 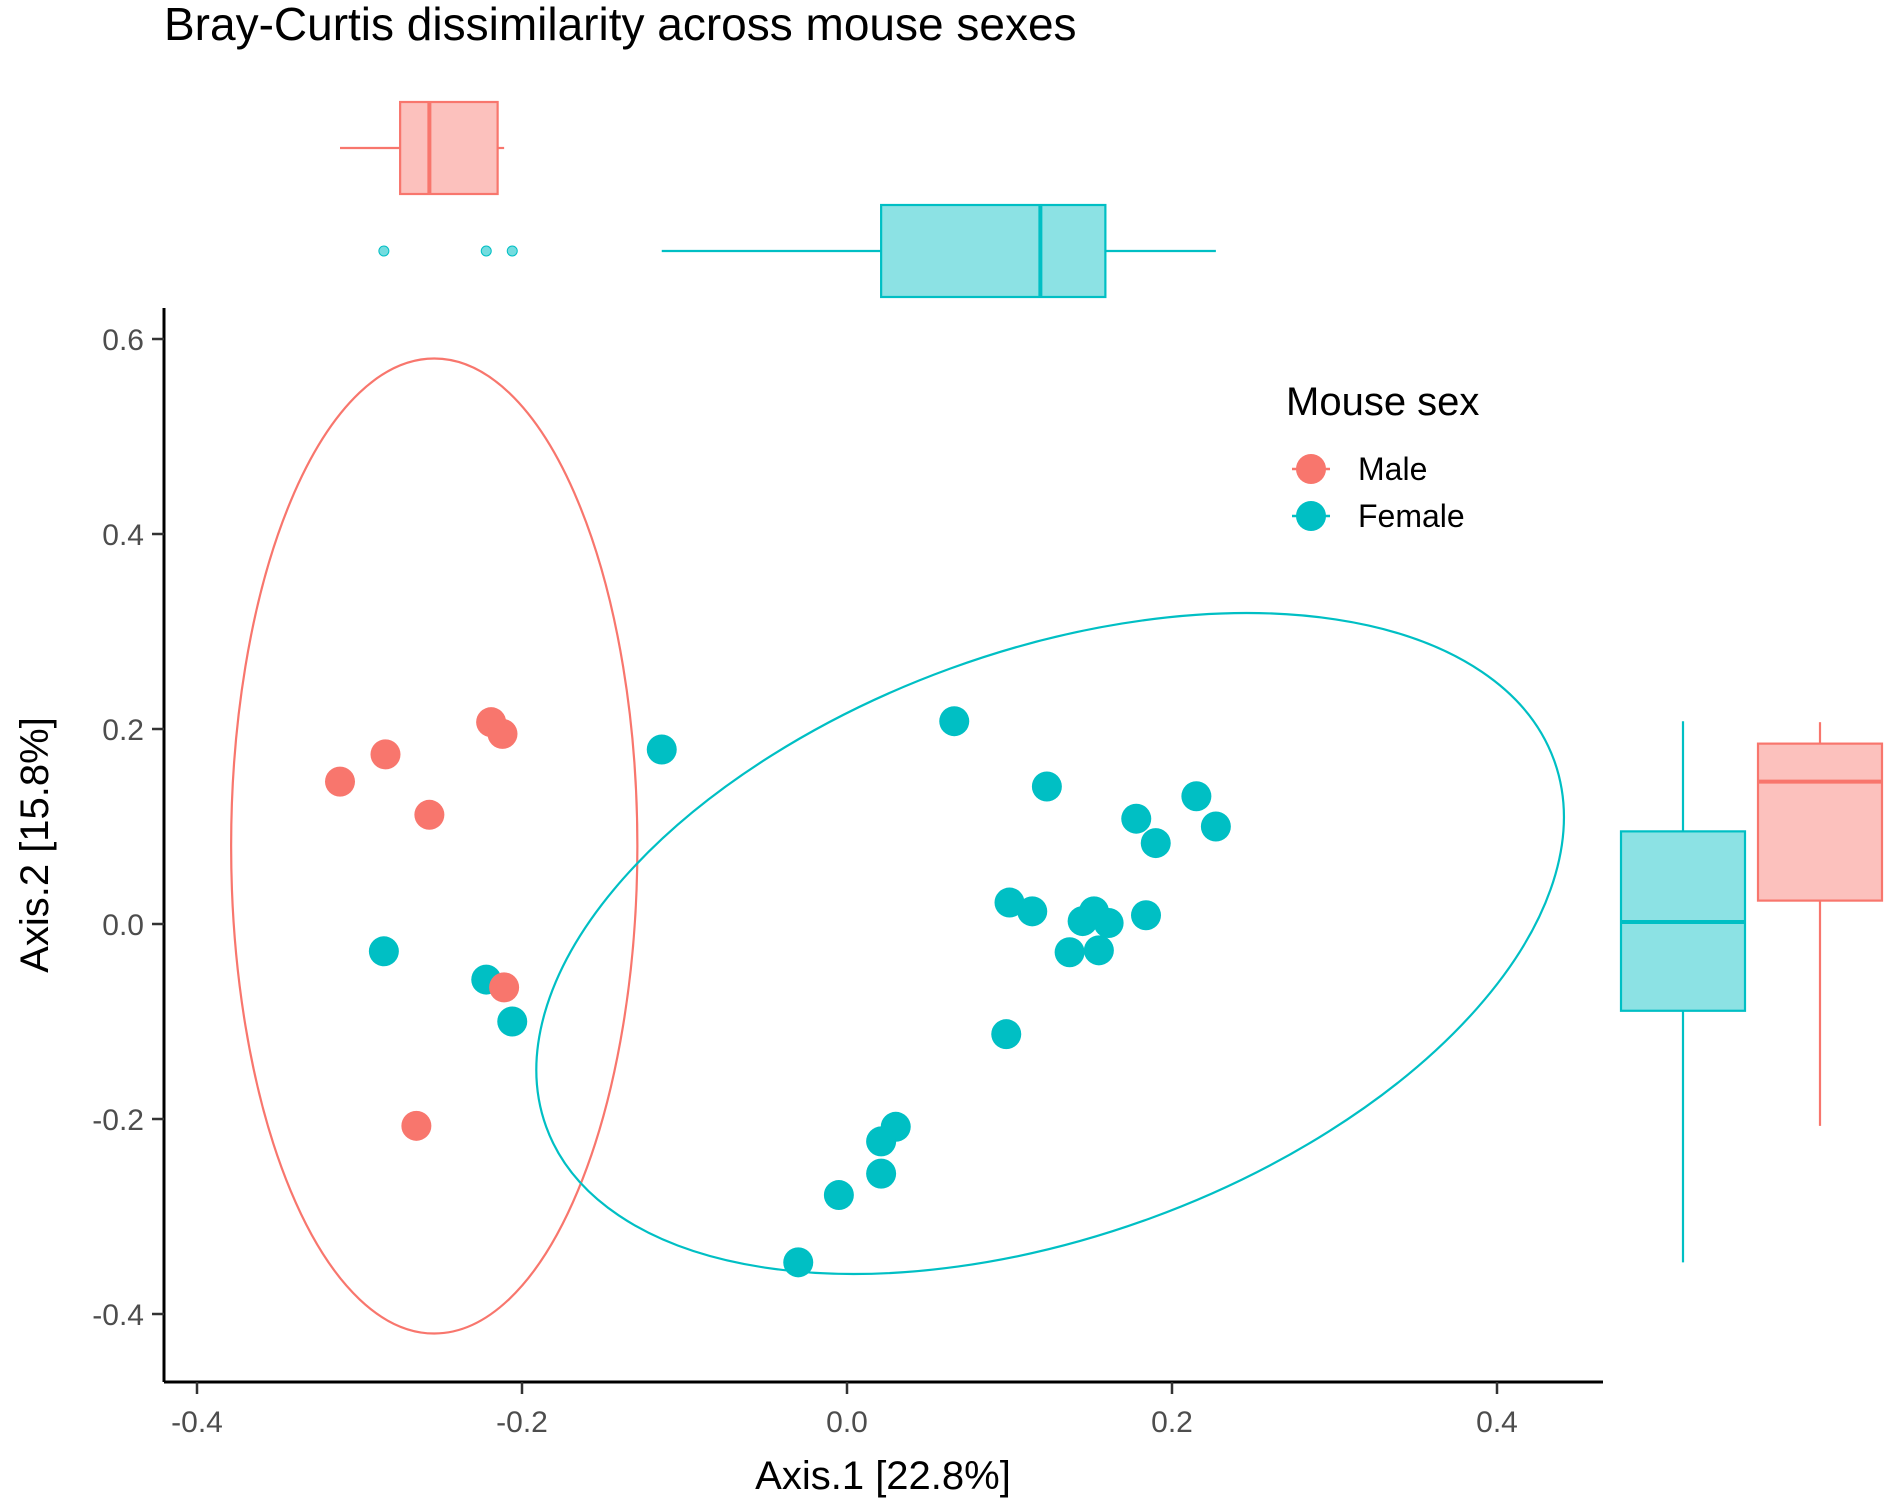 I want to click on legend-label: Female, so click(x=1411, y=516).